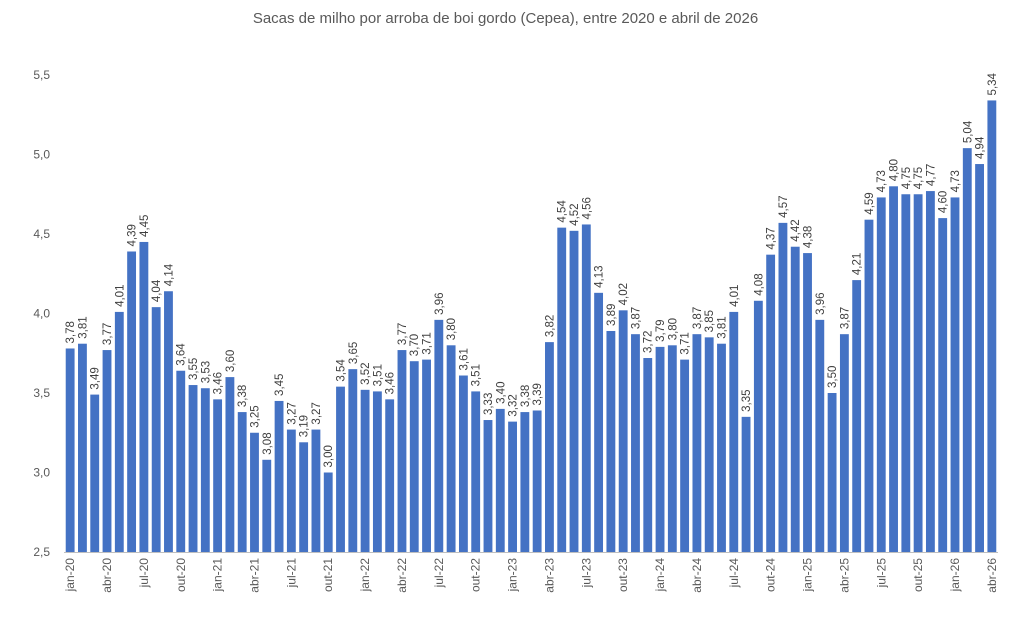 The width and height of the screenshot is (1011, 629). I want to click on x-tick-label: jul-24, so click(734, 573).